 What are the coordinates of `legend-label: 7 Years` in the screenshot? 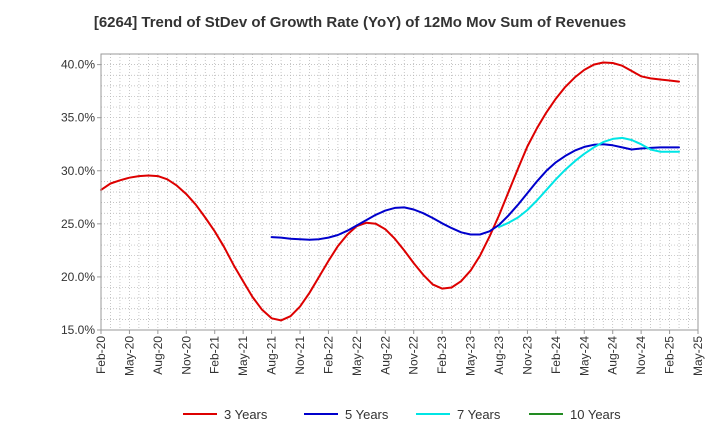 It's located at (479, 414).